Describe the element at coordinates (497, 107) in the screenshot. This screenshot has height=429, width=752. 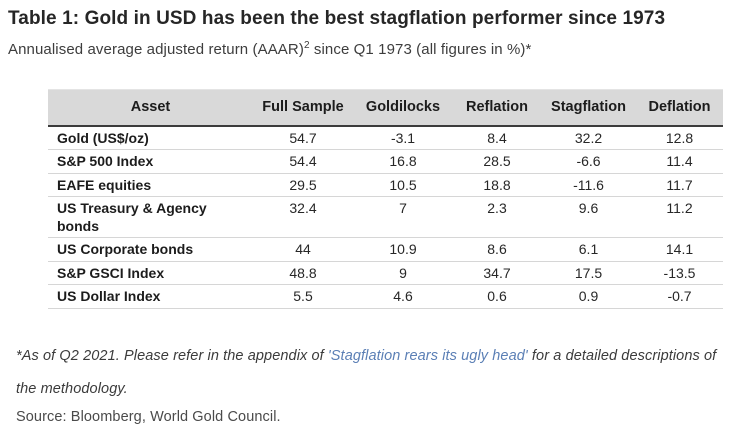
I see `column-header-reflation: Reflation` at that location.